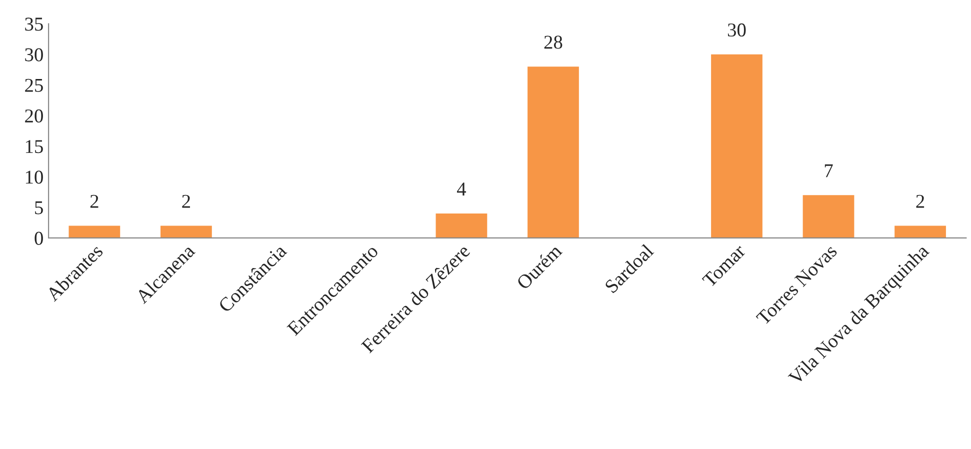 This screenshot has width=971, height=449. What do you see at coordinates (34, 24) in the screenshot?
I see `y-tick-label: 35` at bounding box center [34, 24].